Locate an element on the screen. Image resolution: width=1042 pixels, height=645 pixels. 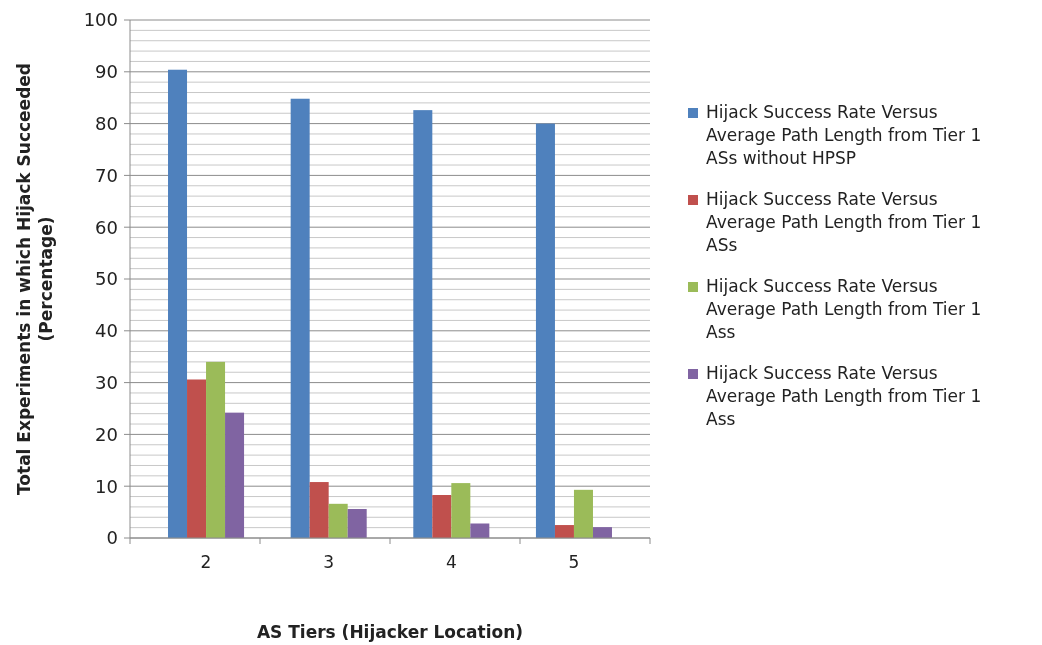
y-tick-label: 90 is located at coordinates (106, 72).